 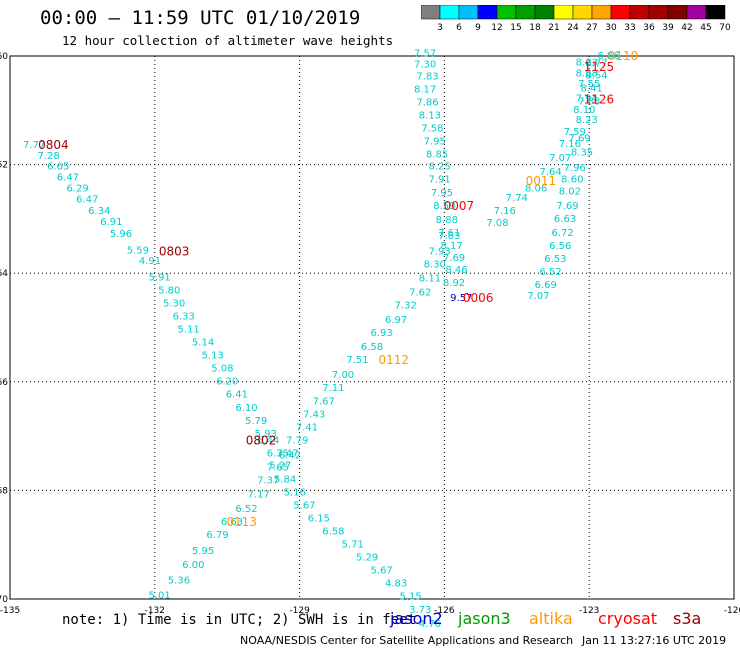 What do you see at coordinates (439, 180) in the screenshot?
I see `wave-height-value: 7.91` at bounding box center [439, 180].